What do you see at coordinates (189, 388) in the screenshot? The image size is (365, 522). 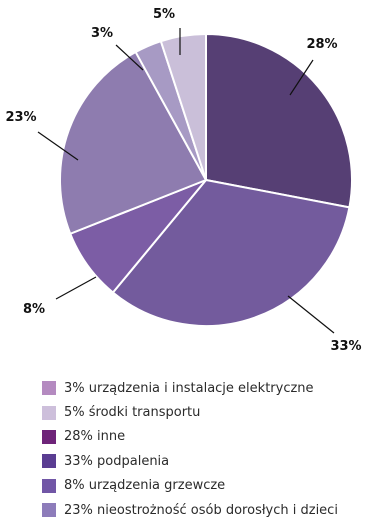 I see `legend-label: 3% urządzenia i instalacje elektryczne` at bounding box center [189, 388].